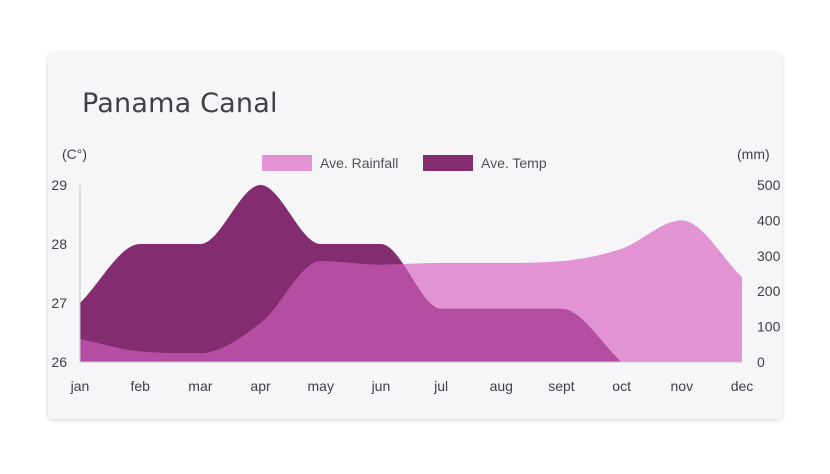 Image resolution: width=830 pixels, height=474 pixels. I want to click on x-tick-label: mar, so click(200, 386).